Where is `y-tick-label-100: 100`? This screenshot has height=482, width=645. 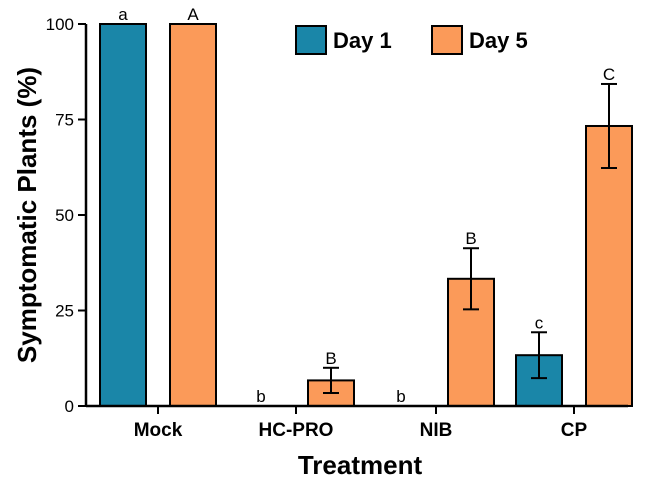
y-tick-label-100: 100 is located at coordinates (60, 24).